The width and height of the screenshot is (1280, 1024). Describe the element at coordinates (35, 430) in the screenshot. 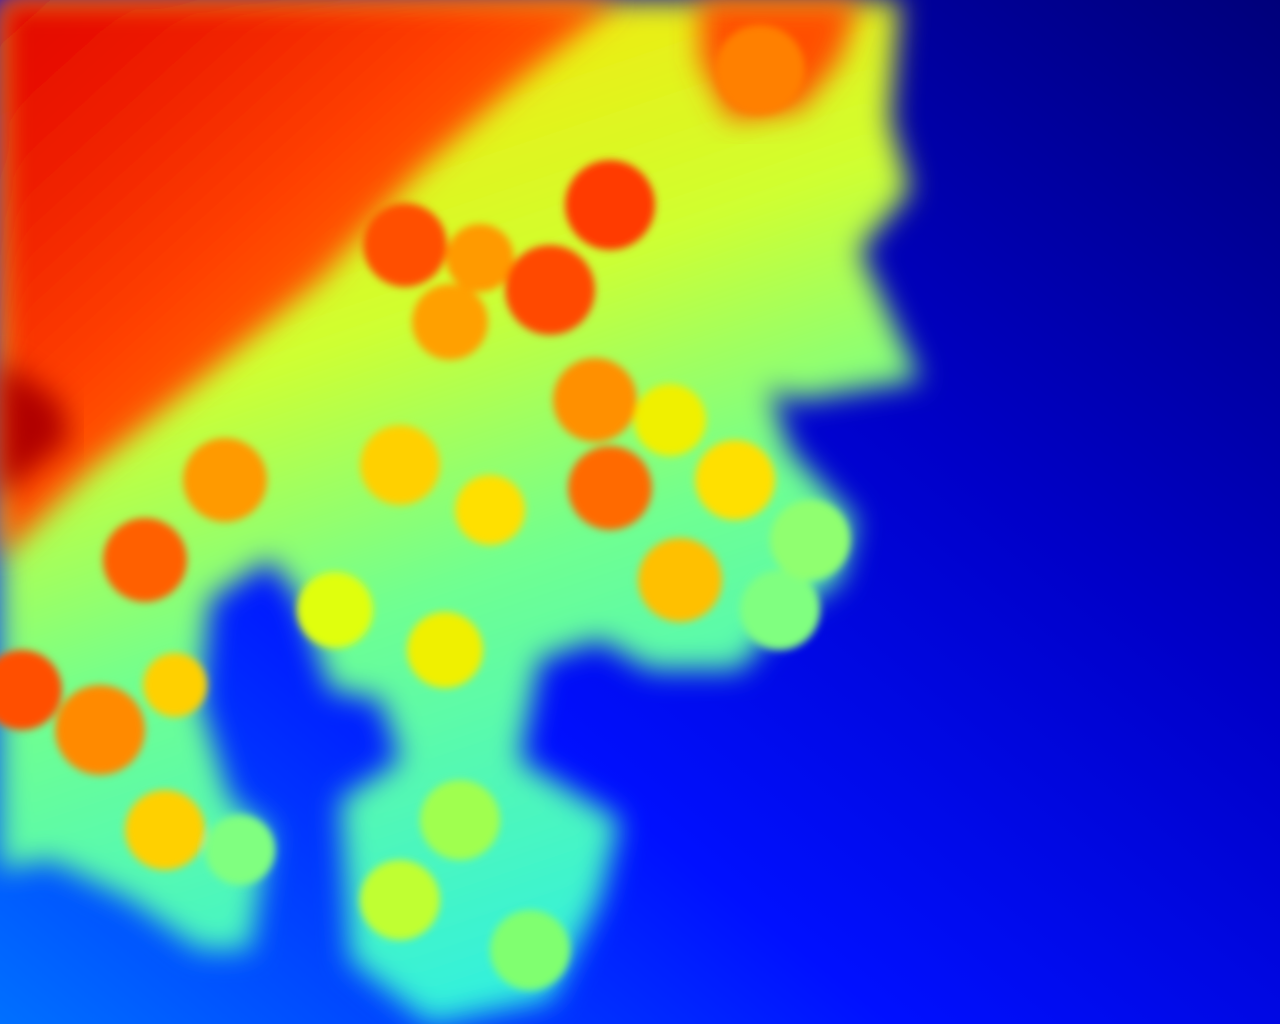

I see `near-region` at that location.